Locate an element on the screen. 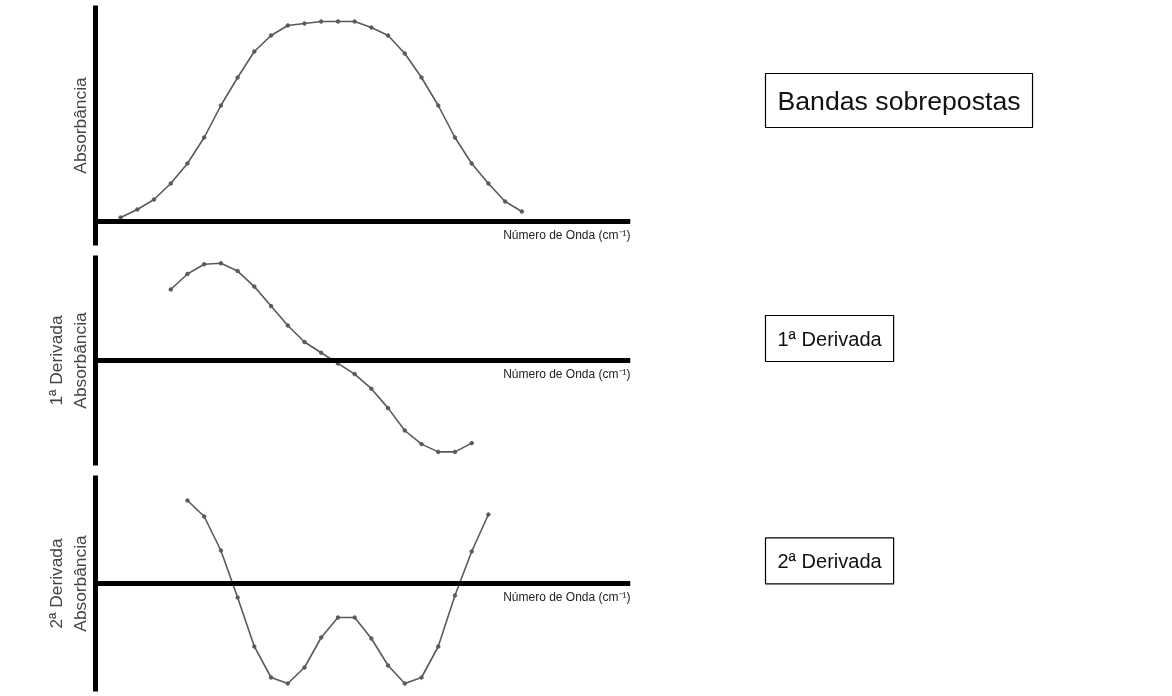 The height and width of the screenshot is (696, 1172). text: 1ª Derivada is located at coordinates (830, 338).